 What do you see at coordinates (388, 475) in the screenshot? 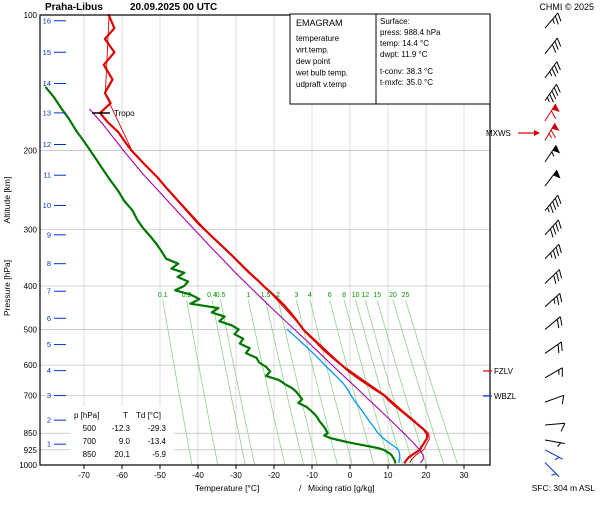
I see `temp-tick-label: 10` at bounding box center [388, 475].